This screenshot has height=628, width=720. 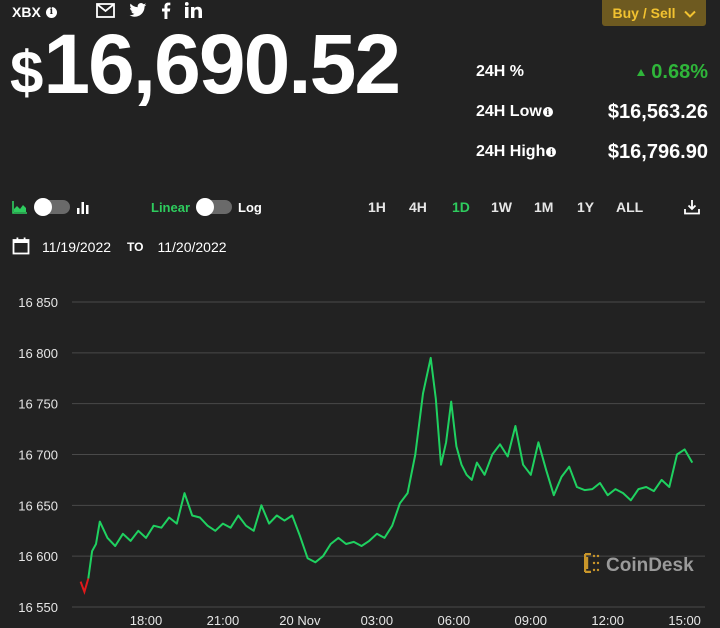 What do you see at coordinates (461, 207) in the screenshot?
I see `range-1d: 1D` at bounding box center [461, 207].